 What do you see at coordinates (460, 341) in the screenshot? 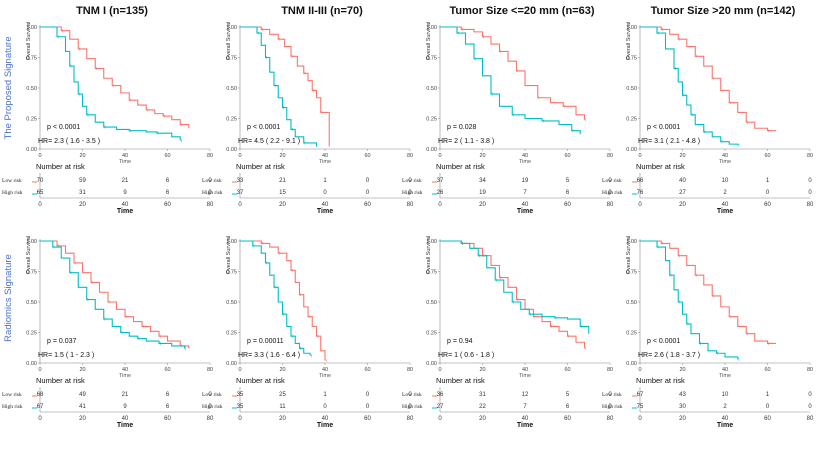
I see `p-value: p = 0.94` at bounding box center [460, 341].